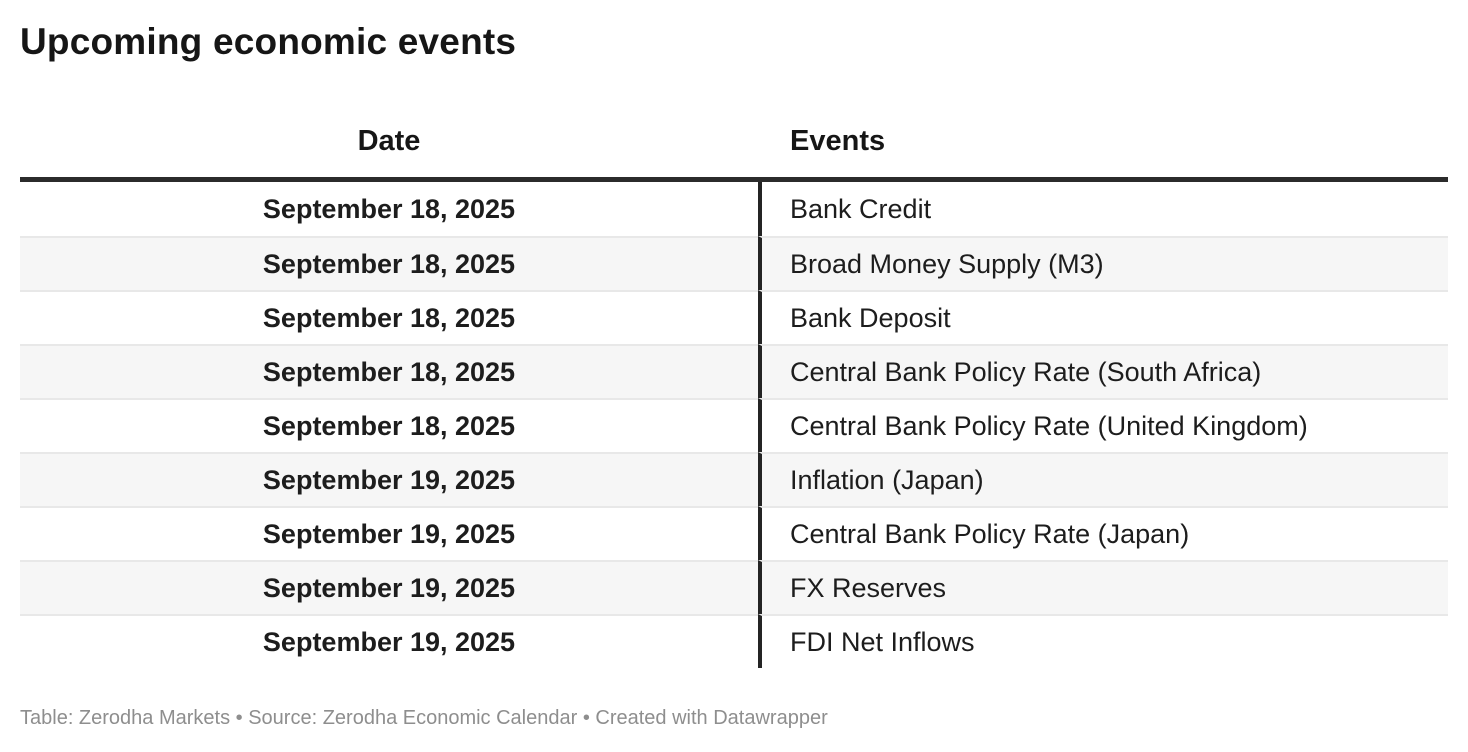  What do you see at coordinates (1103, 138) in the screenshot?
I see `column-header-events: Events` at bounding box center [1103, 138].